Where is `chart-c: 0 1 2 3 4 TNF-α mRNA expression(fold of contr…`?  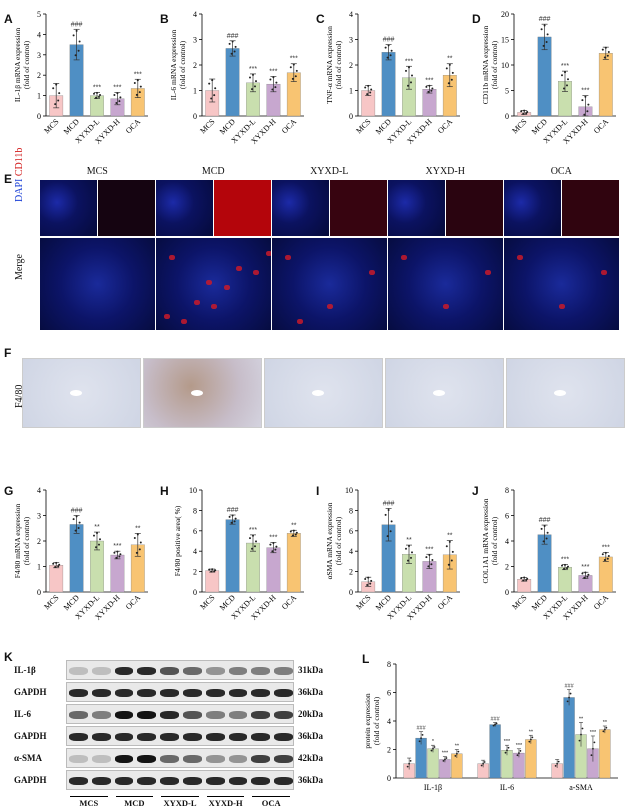
chart-c: 0 1 2 3 4 TNF-α mRNA expression(fold of contr… is located at coordinates (389, 80).